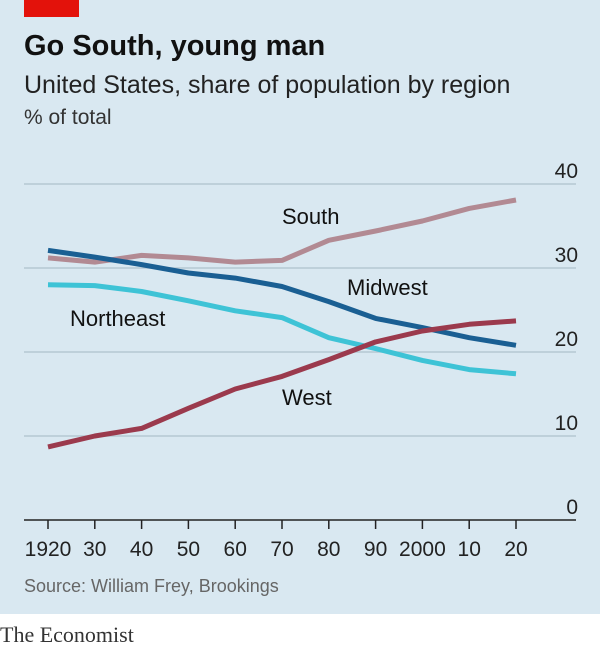 The image size is (600, 653). I want to click on x-tick-label: 80, so click(328, 549).